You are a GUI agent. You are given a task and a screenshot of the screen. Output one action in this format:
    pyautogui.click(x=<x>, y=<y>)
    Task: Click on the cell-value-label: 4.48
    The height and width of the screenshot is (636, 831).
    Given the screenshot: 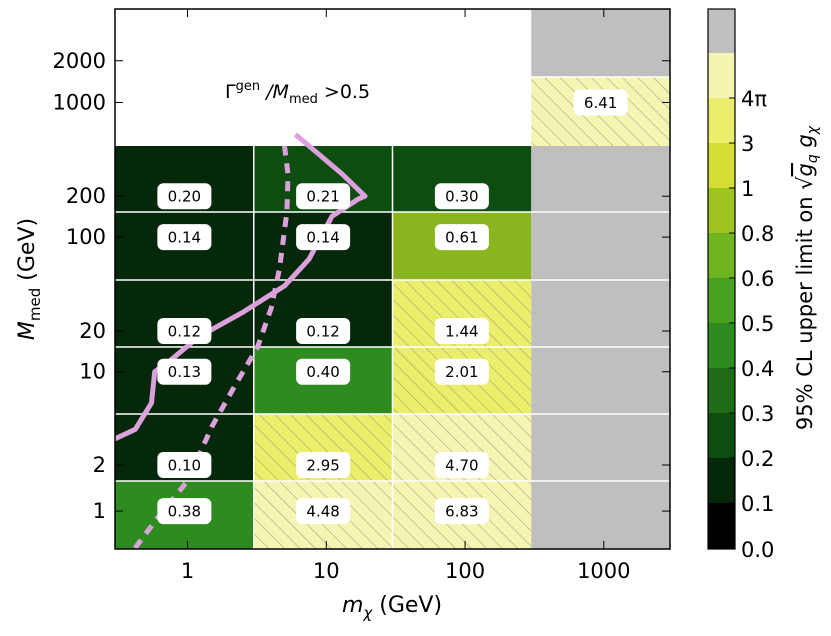 What is the action you would take?
    pyautogui.click(x=322, y=512)
    